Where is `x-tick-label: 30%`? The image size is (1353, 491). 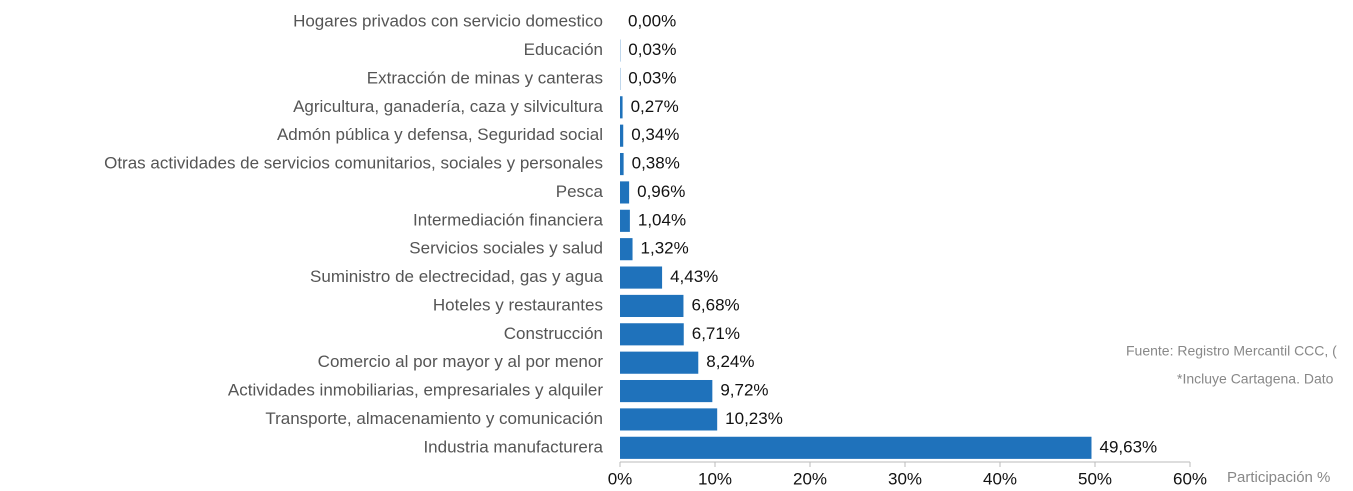
x-tick-label: 30% is located at coordinates (905, 478).